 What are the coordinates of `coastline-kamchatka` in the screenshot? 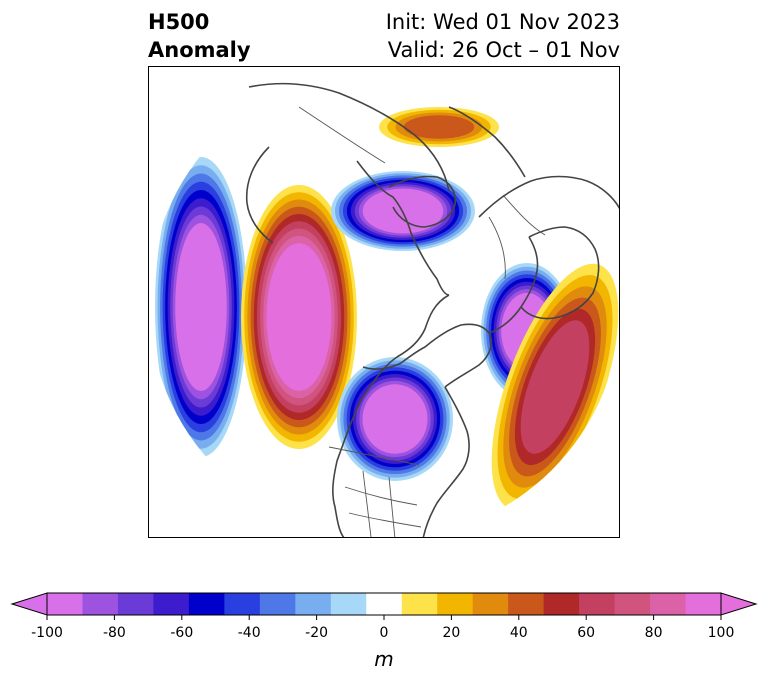 It's located at (259, 195).